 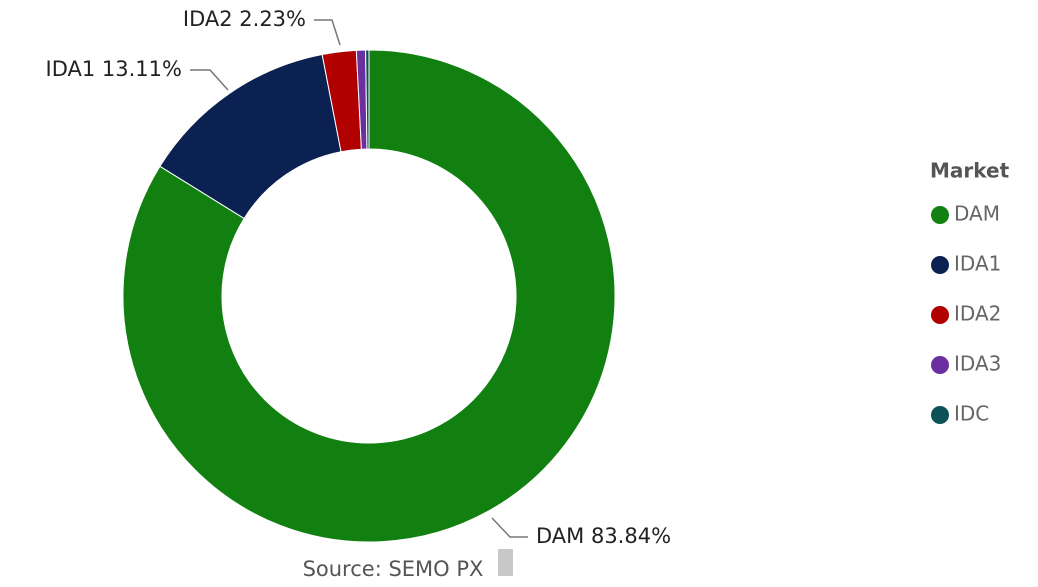 I want to click on legend-label: IDA2, so click(x=977, y=314).